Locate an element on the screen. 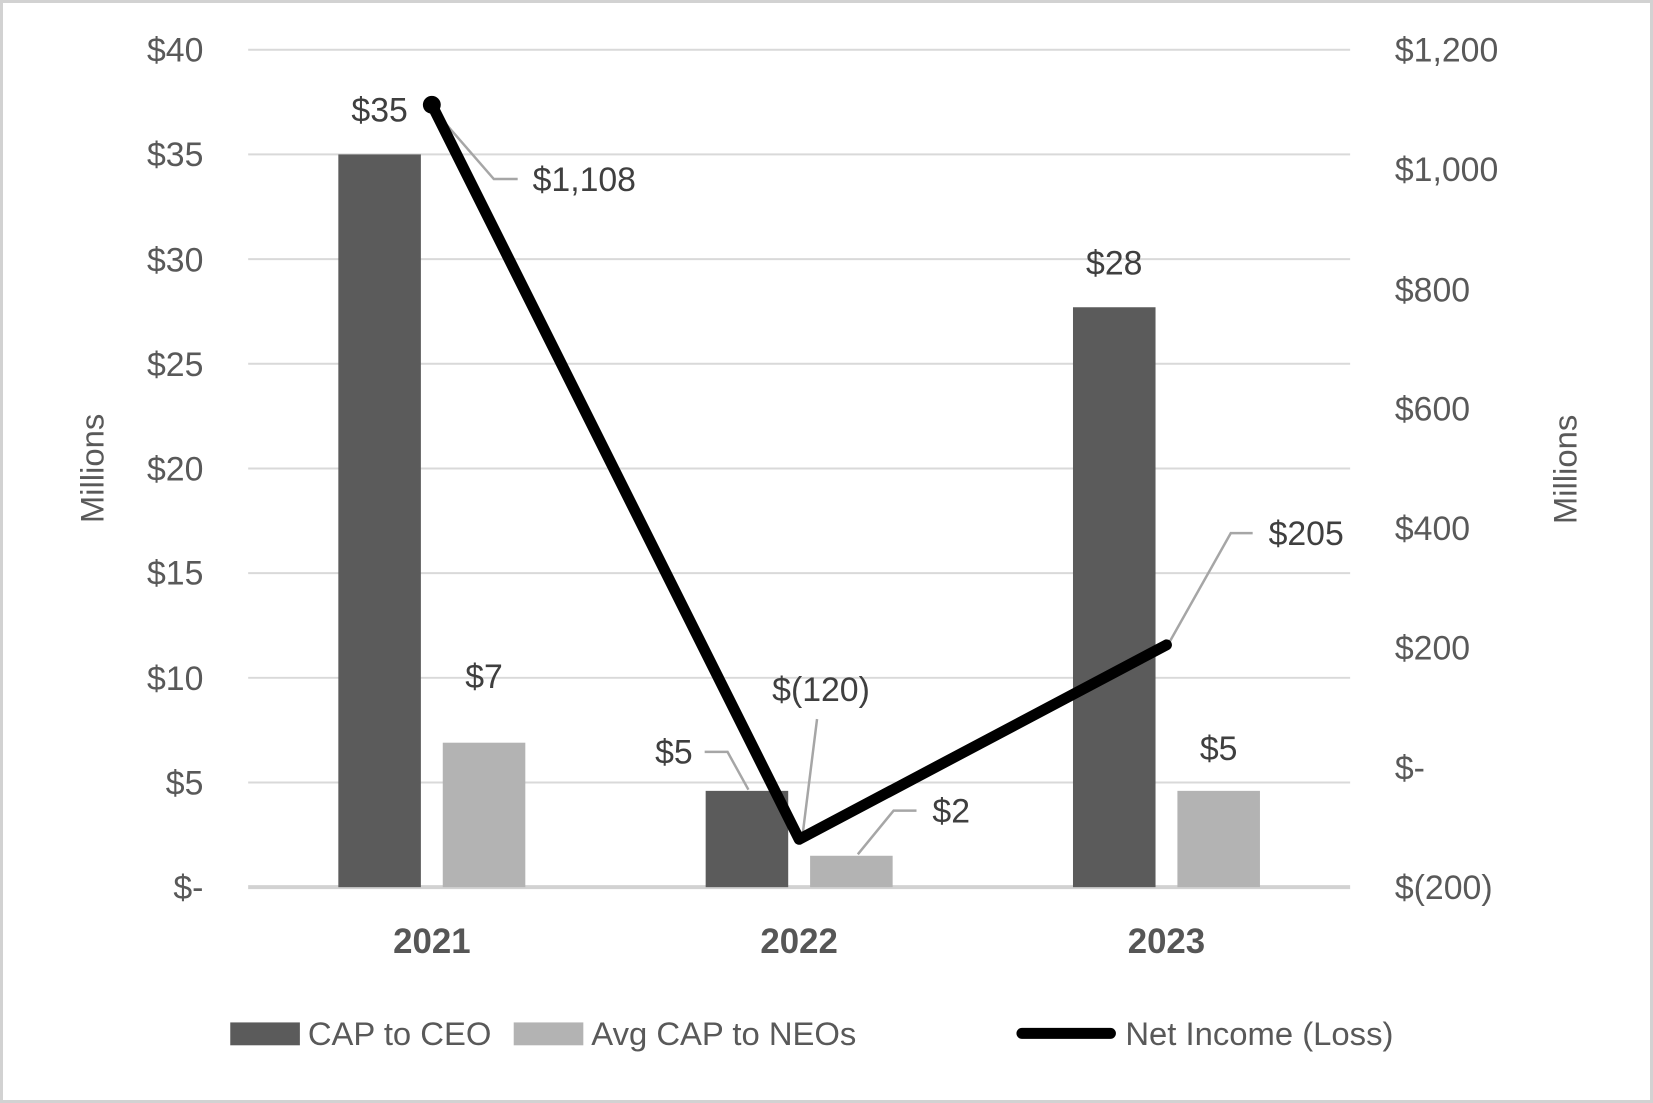  right-axis-tick-label: $600 is located at coordinates (1432, 410).